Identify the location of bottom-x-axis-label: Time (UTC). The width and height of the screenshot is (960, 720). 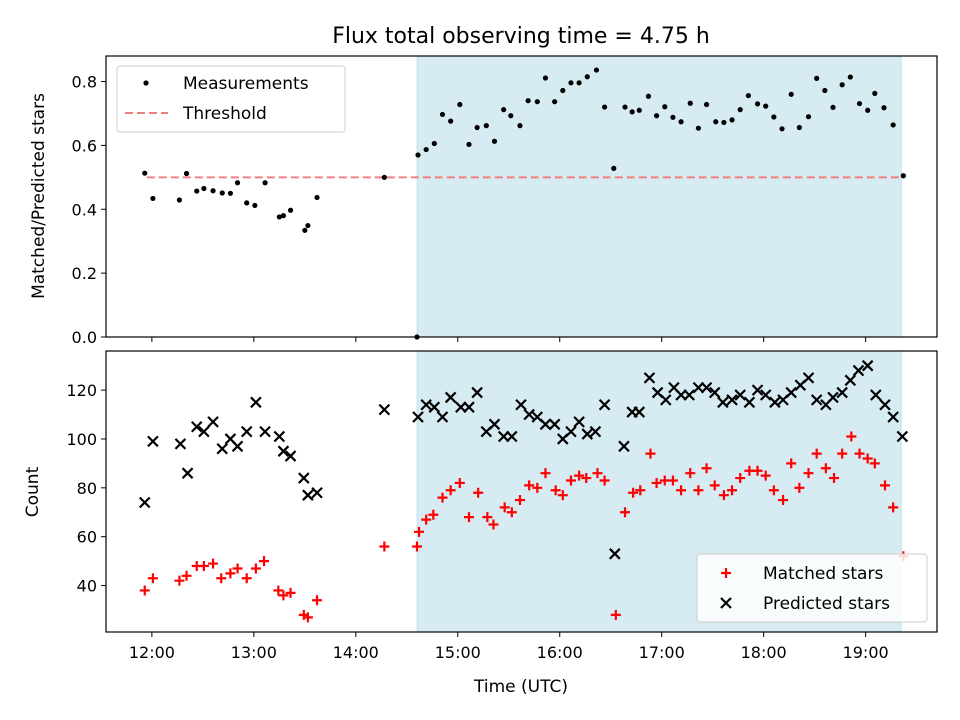
(520, 687).